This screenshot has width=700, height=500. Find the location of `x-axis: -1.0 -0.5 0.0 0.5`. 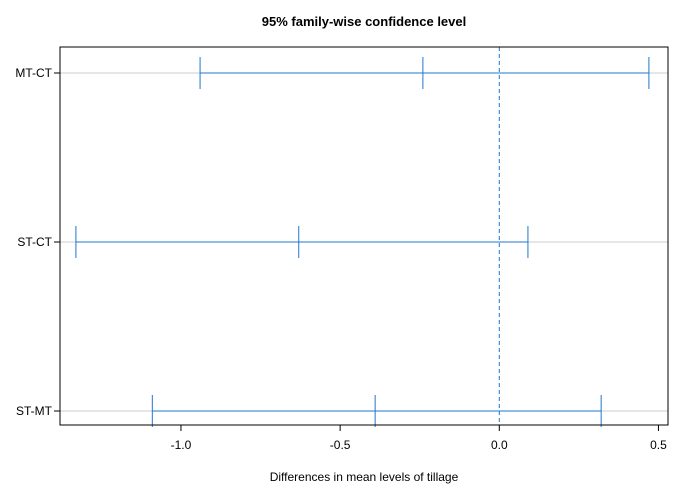

x-axis: -1.0 -0.5 0.0 0.5 is located at coordinates (419, 438).